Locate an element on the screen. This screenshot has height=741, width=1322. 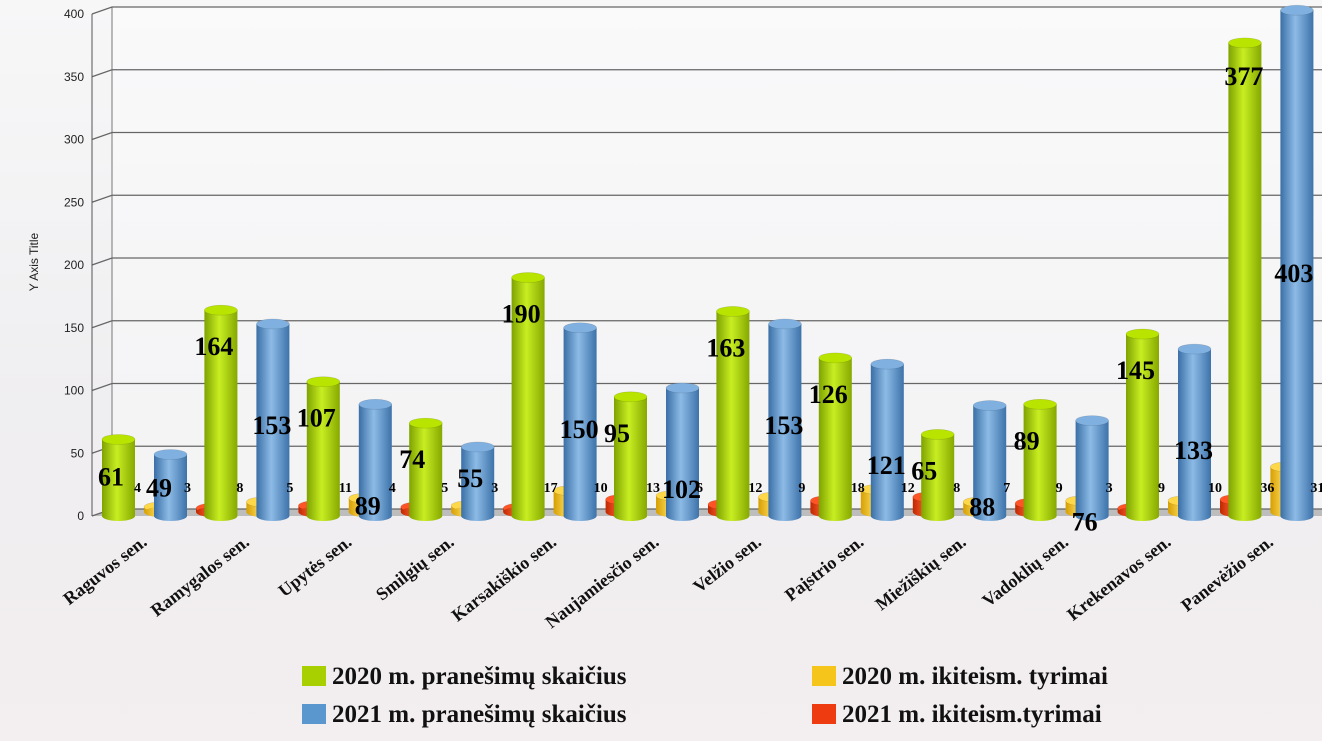
data-label-2021-m-ikiteism-tyrimai-mieziskiu-sen: 7 is located at coordinates (1006, 488).